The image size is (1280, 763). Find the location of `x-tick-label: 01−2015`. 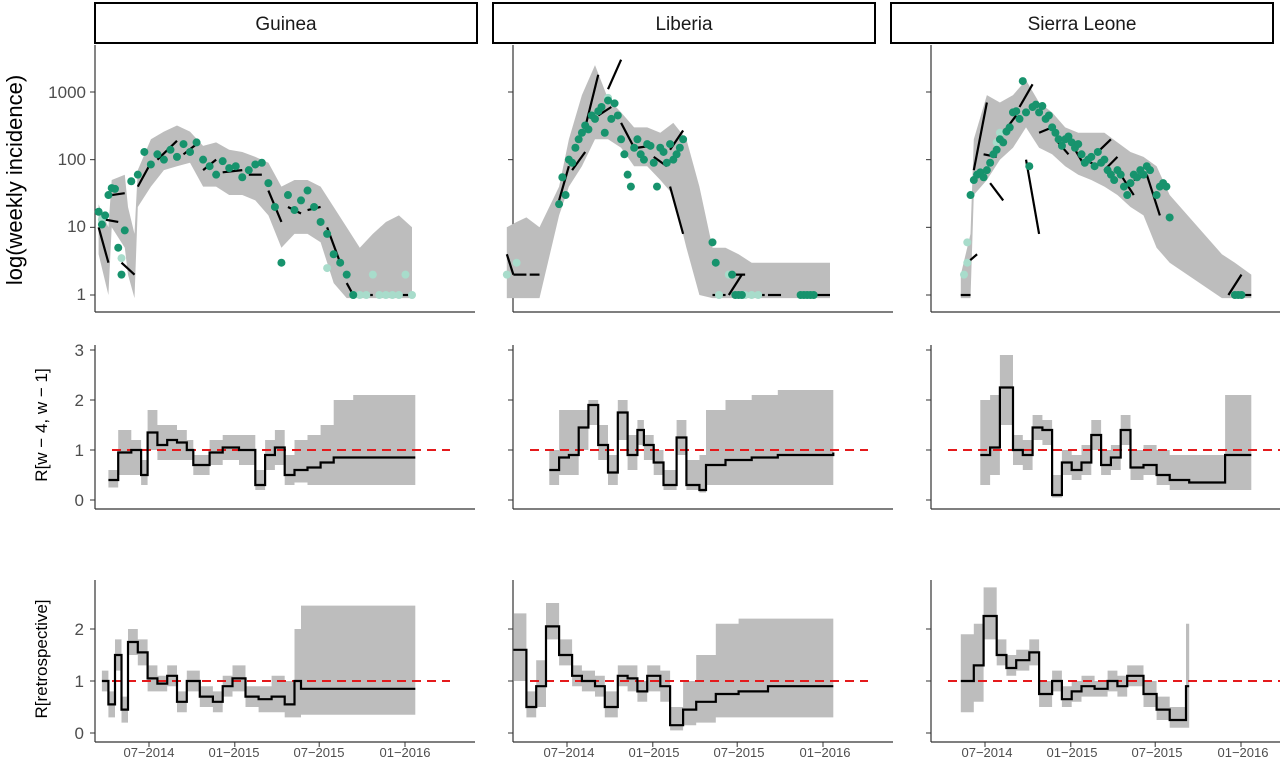

x-tick-label: 01−2015 is located at coordinates (654, 752).